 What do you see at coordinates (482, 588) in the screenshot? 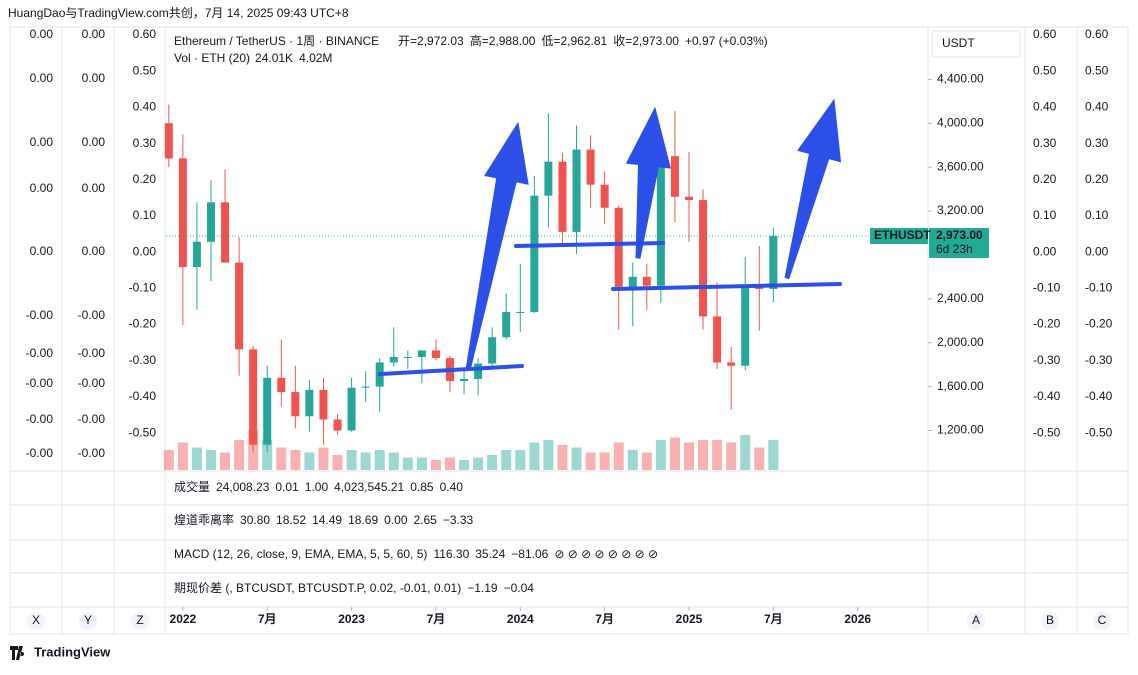
I see `pane-legend: −1.19` at bounding box center [482, 588].